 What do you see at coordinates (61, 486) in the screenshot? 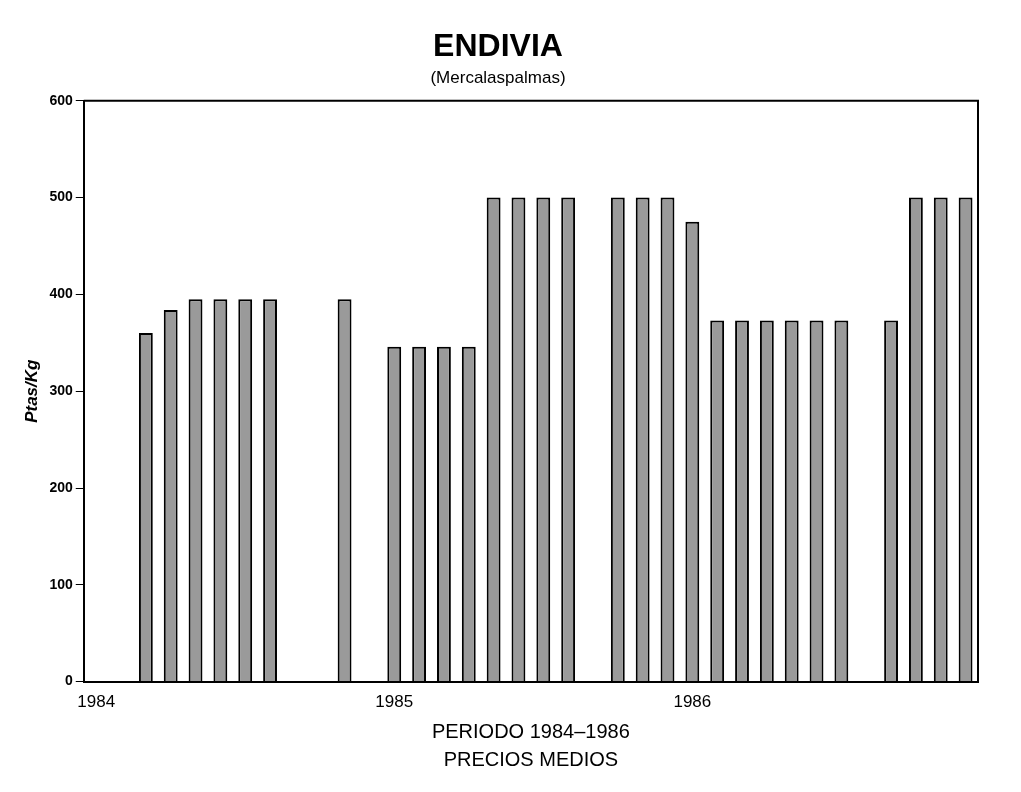
I see `y-tick-label: 200` at bounding box center [61, 486].